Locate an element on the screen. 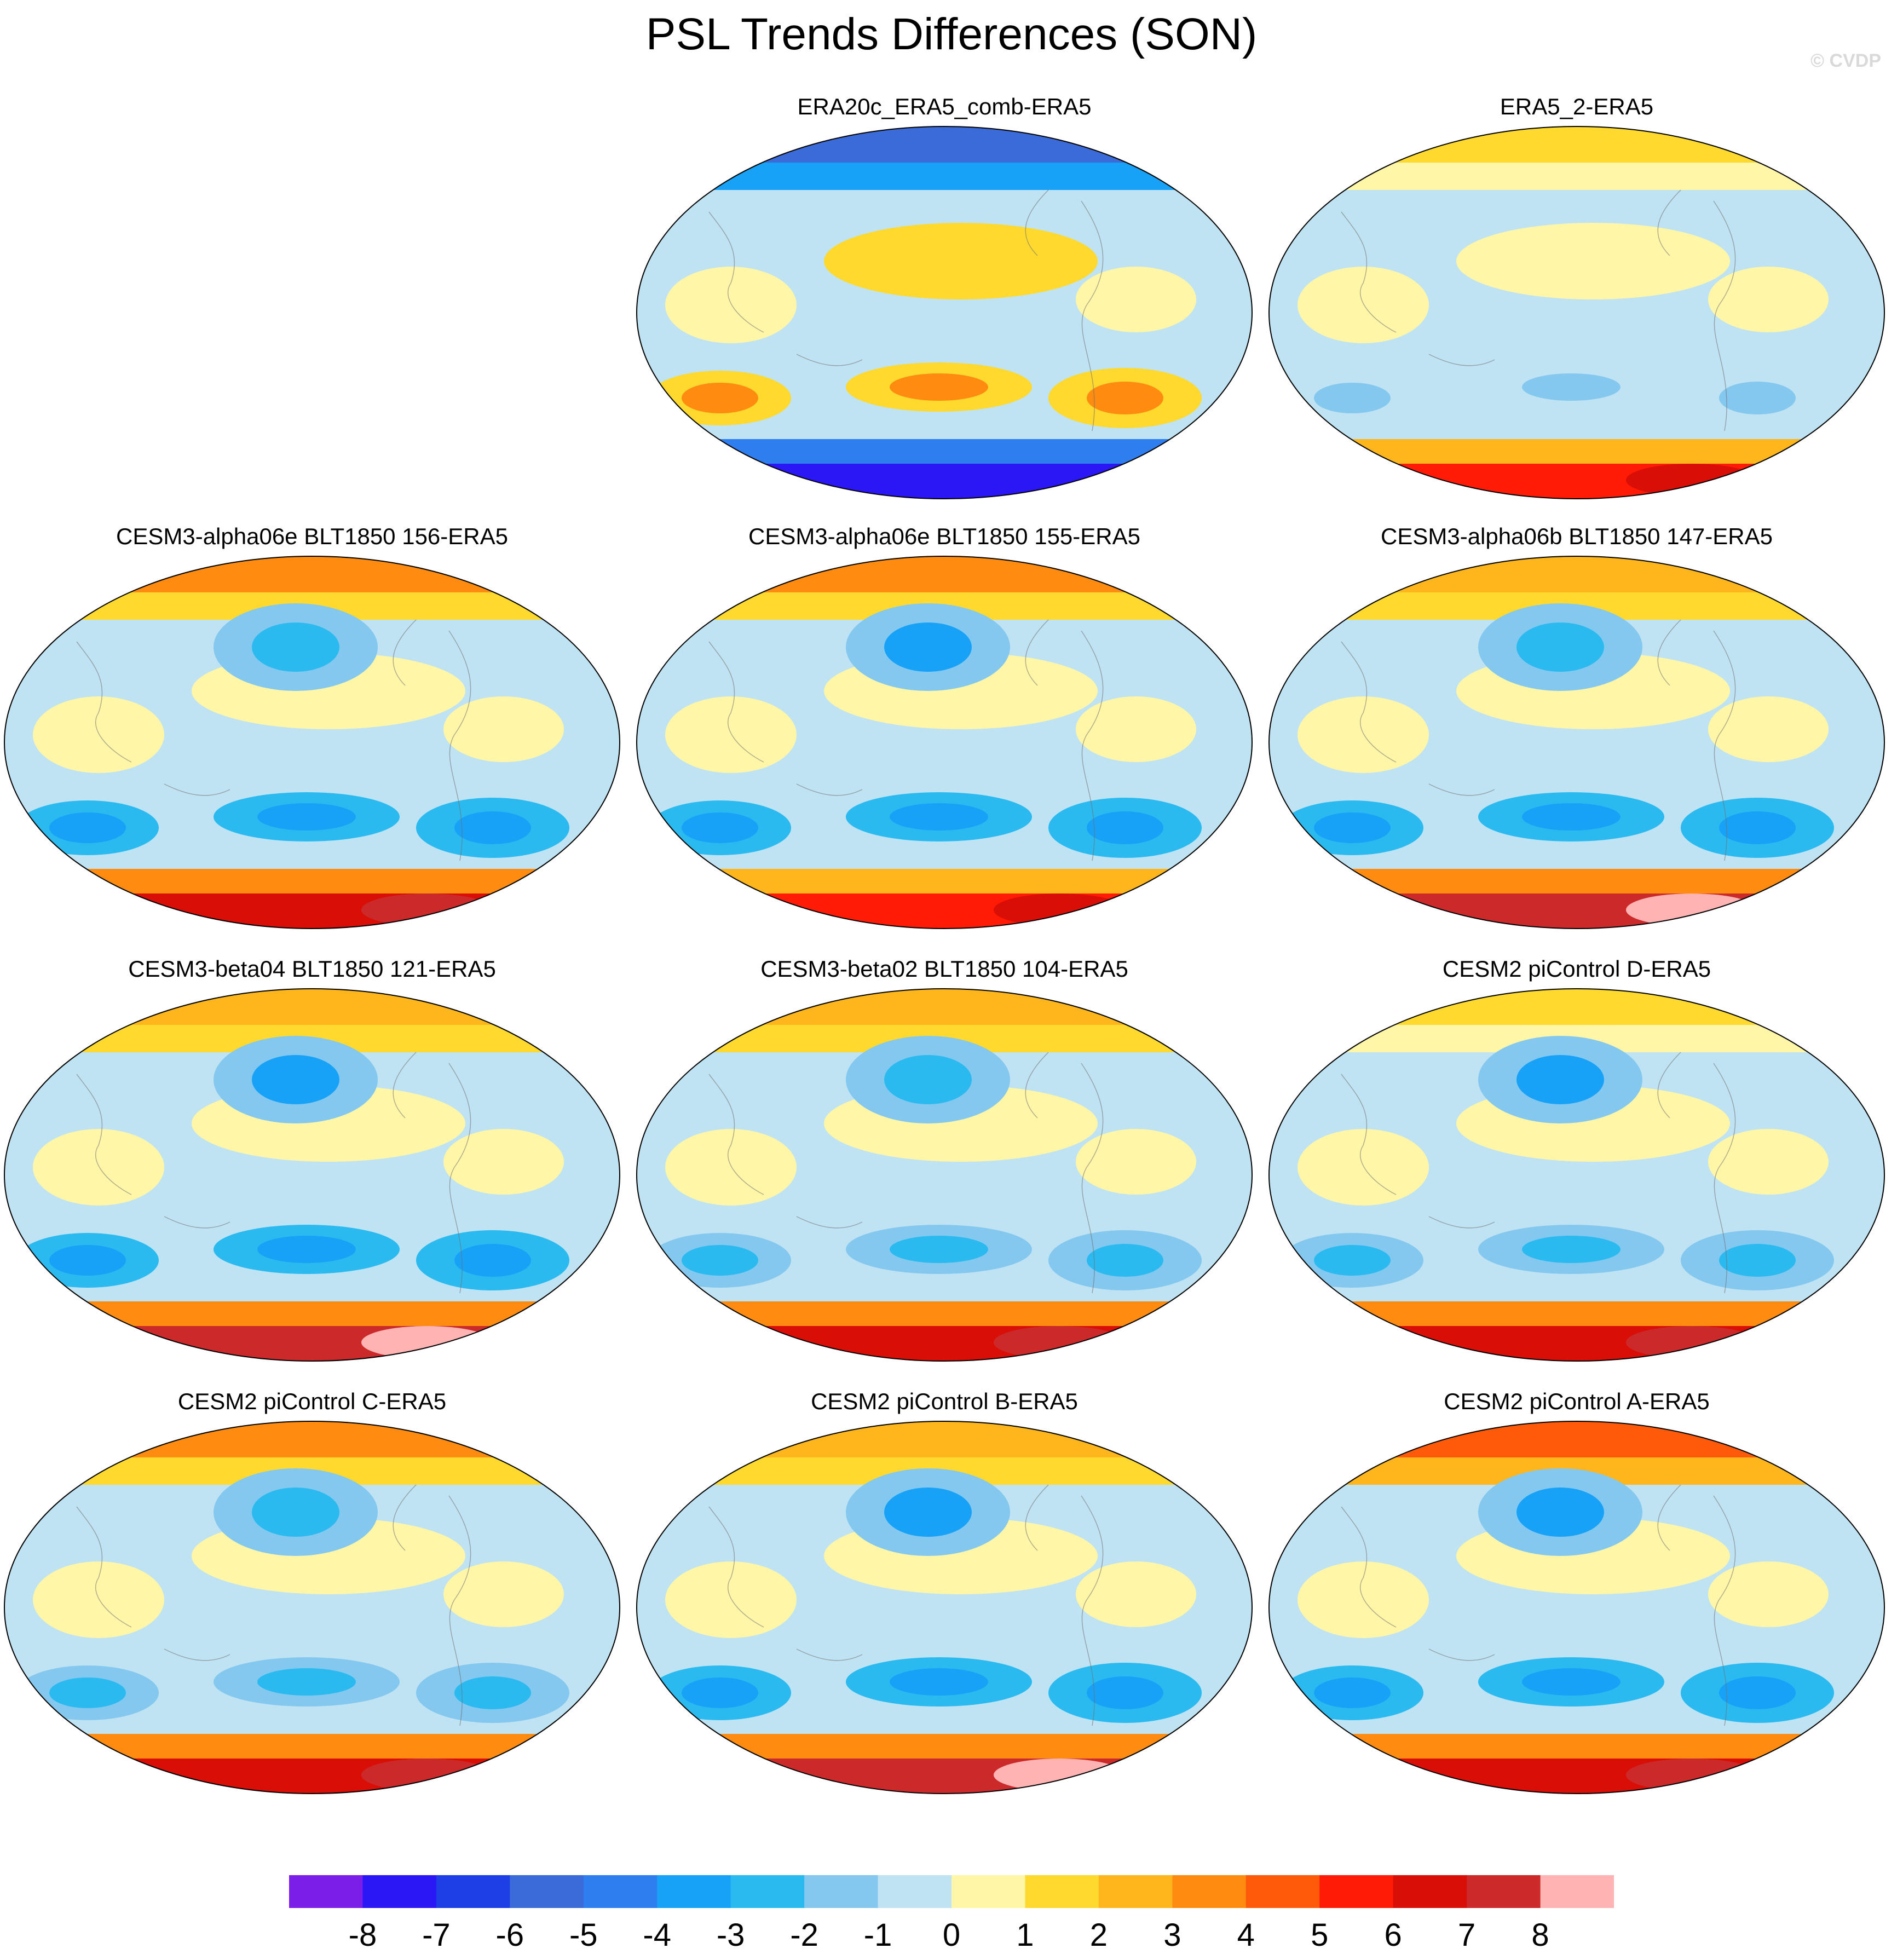  colorbar-tick-label: 0 is located at coordinates (951, 1935).